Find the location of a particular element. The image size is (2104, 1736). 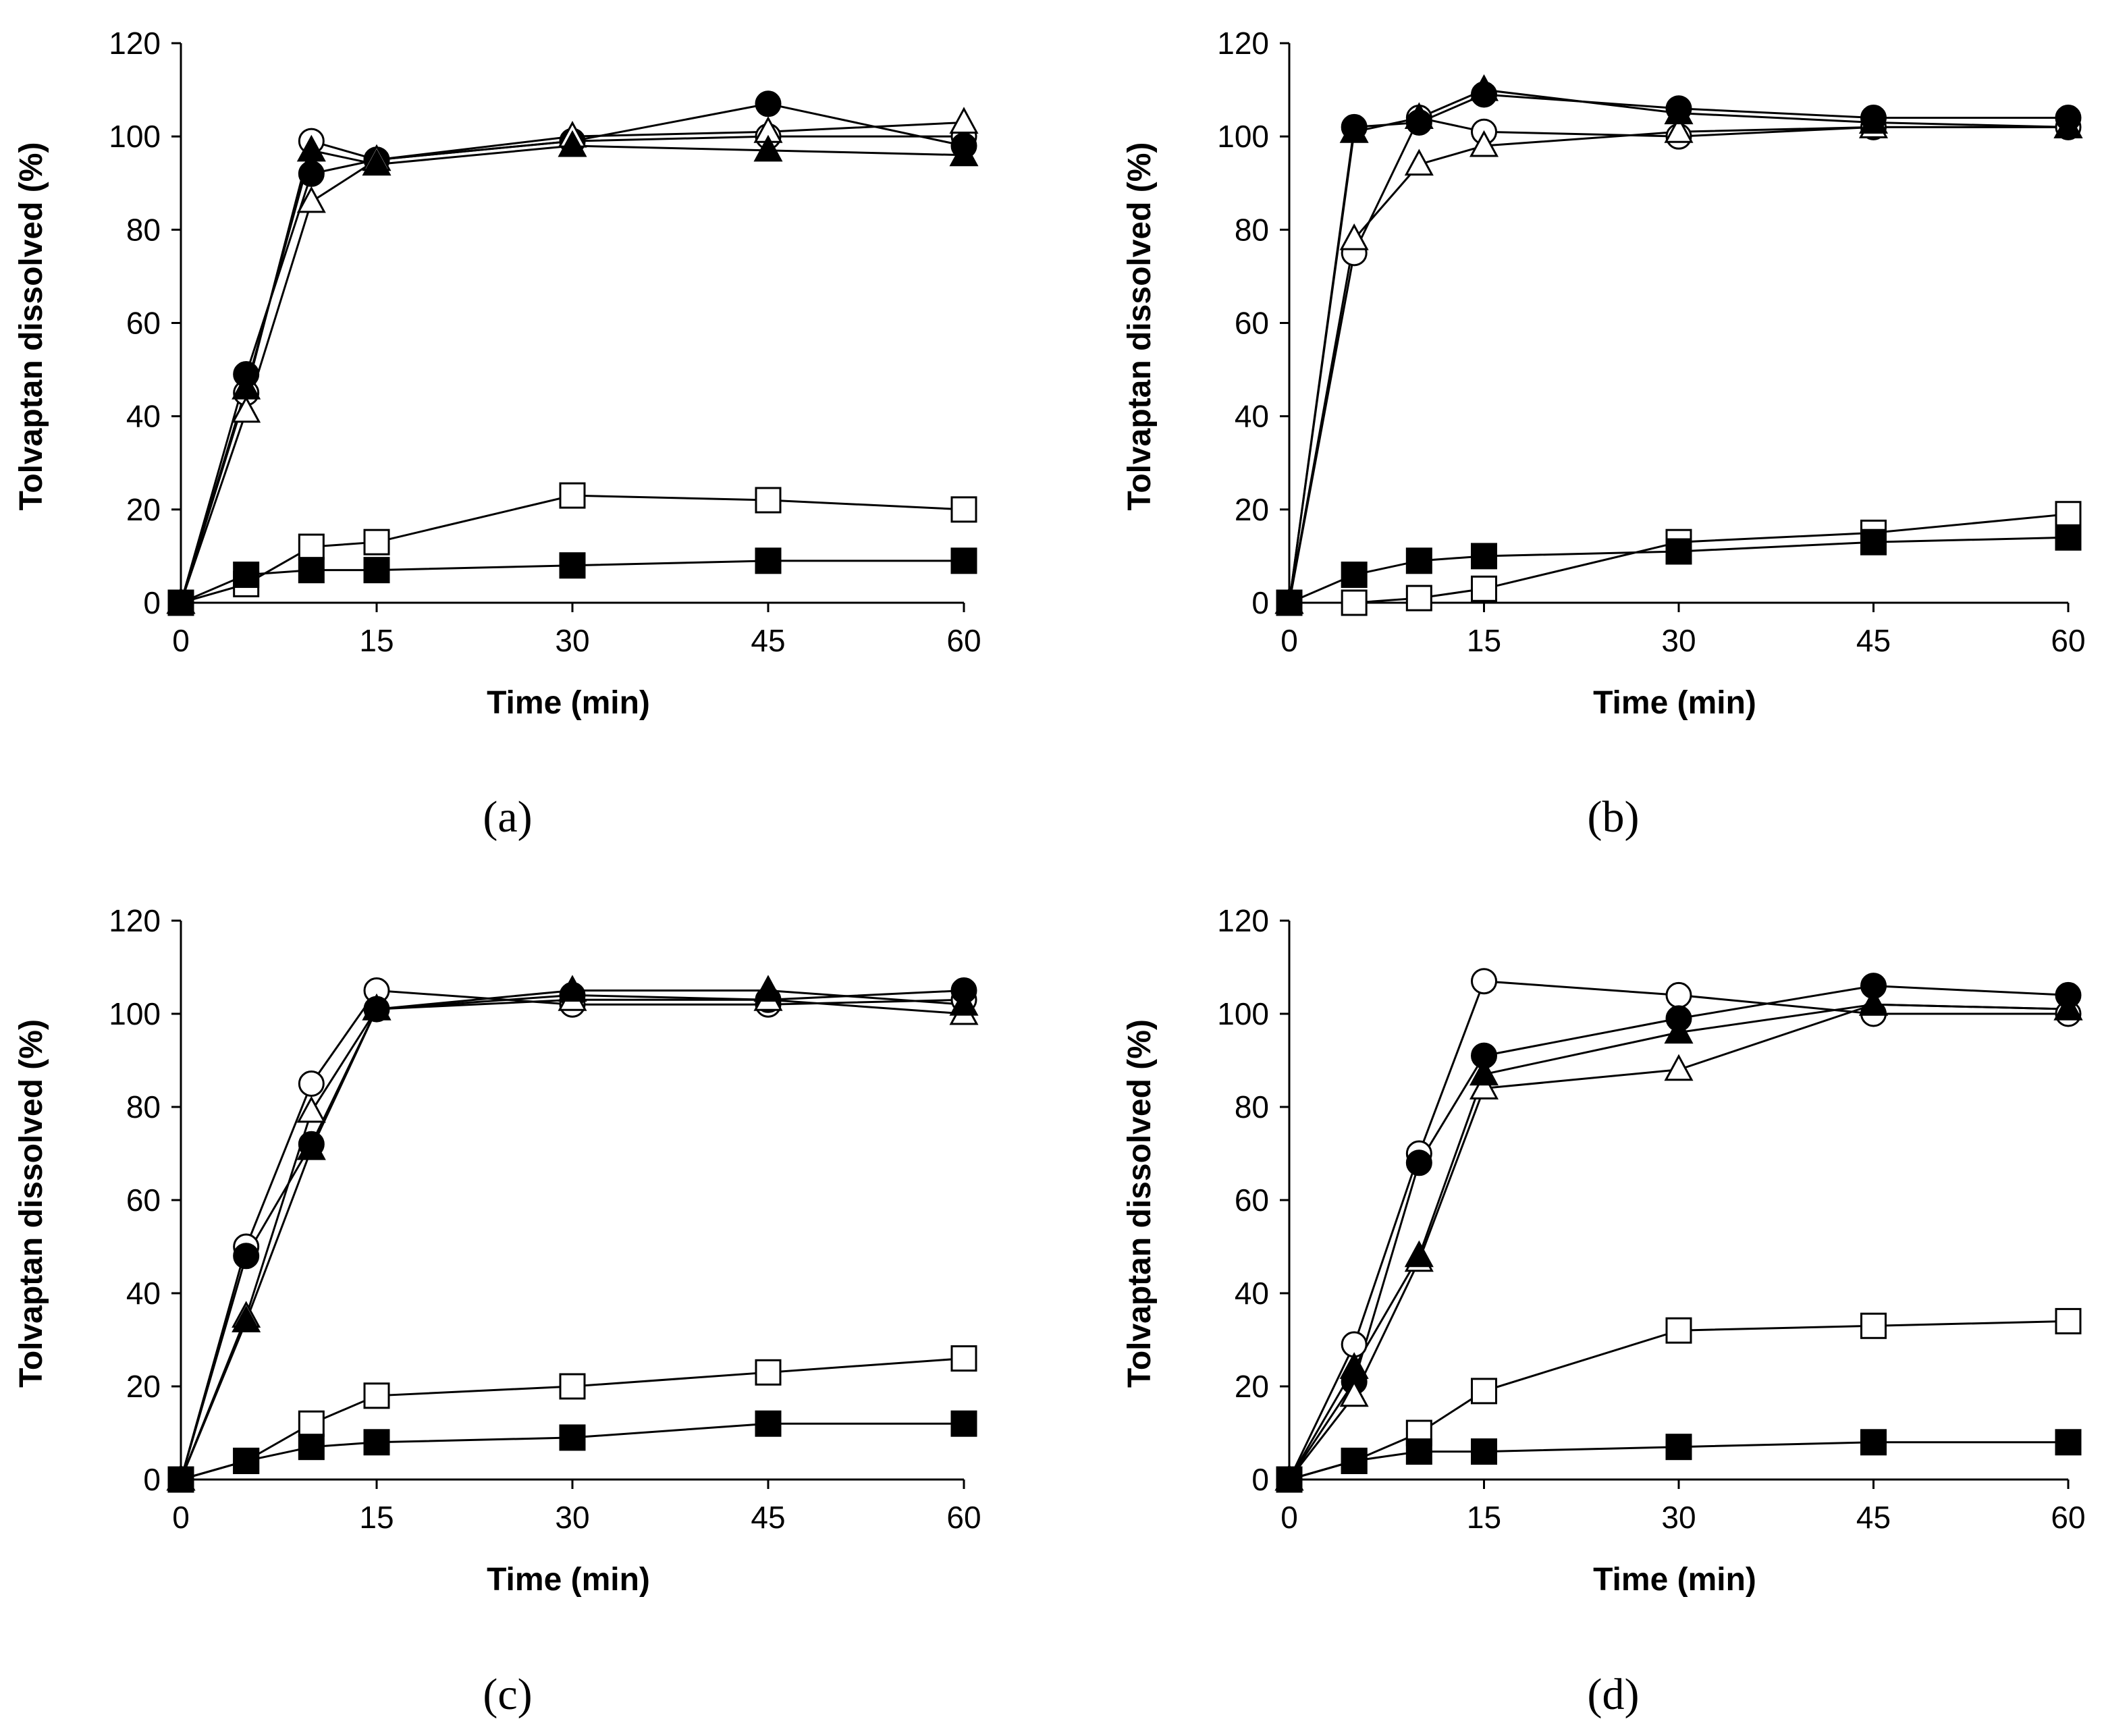

series-line-circle-open is located at coordinates (572, 1235).